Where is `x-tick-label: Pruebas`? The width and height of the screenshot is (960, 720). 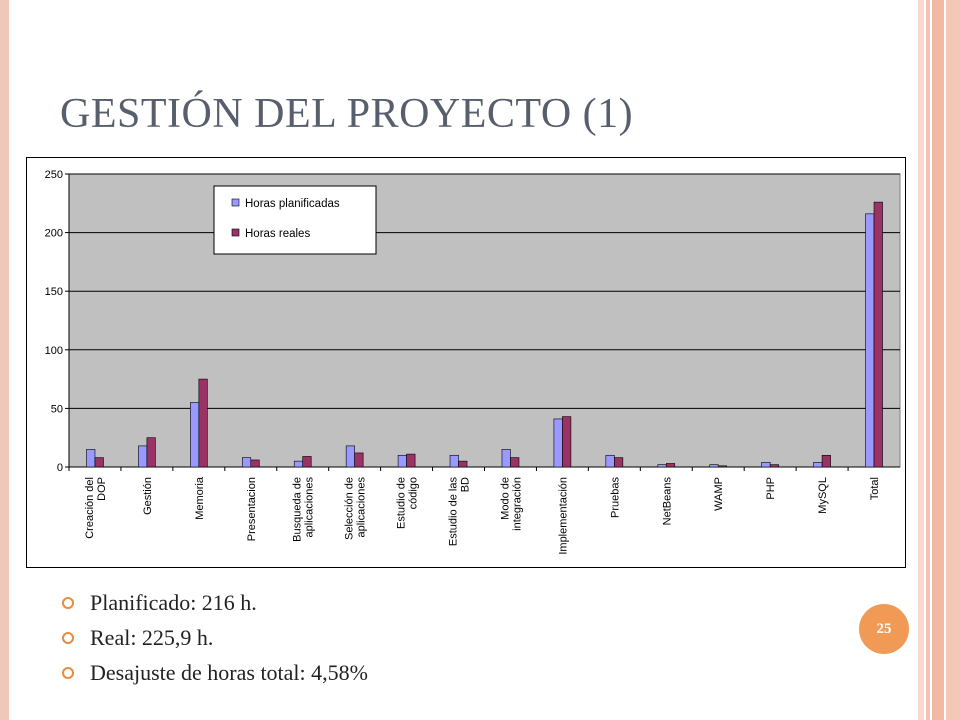 x-tick-label: Pruebas is located at coordinates (615, 497).